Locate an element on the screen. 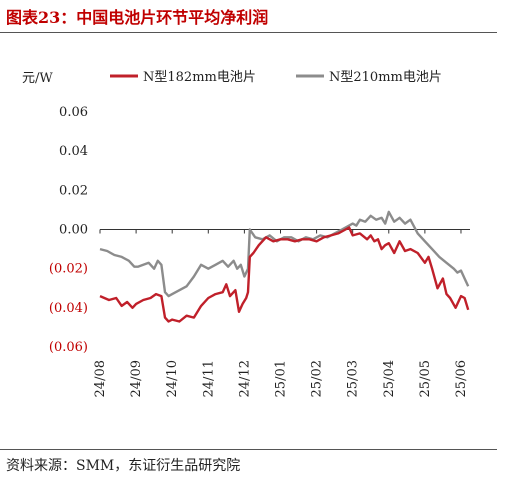  x-tick-label: 24/10 is located at coordinates (172, 378).